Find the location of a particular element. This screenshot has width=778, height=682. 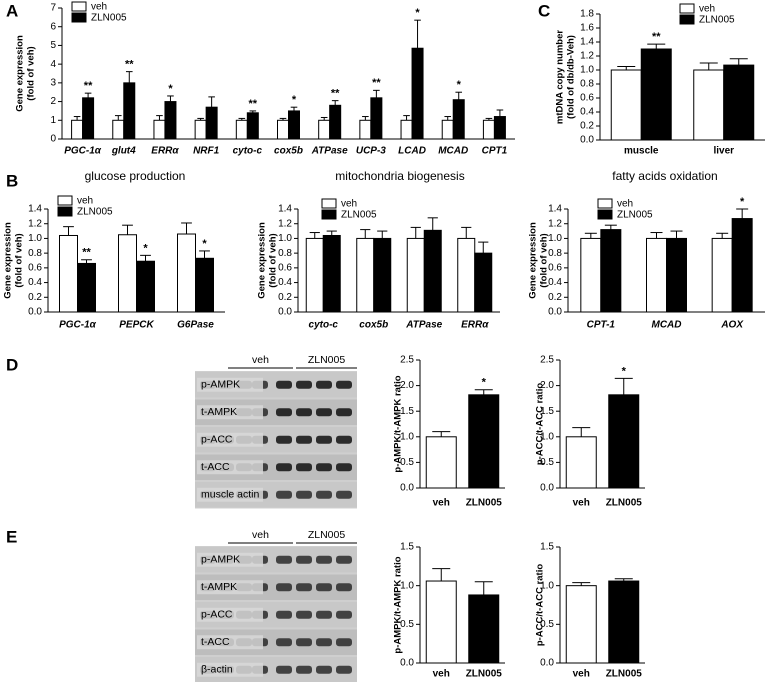

panel-label: A is located at coordinates (12, 10).